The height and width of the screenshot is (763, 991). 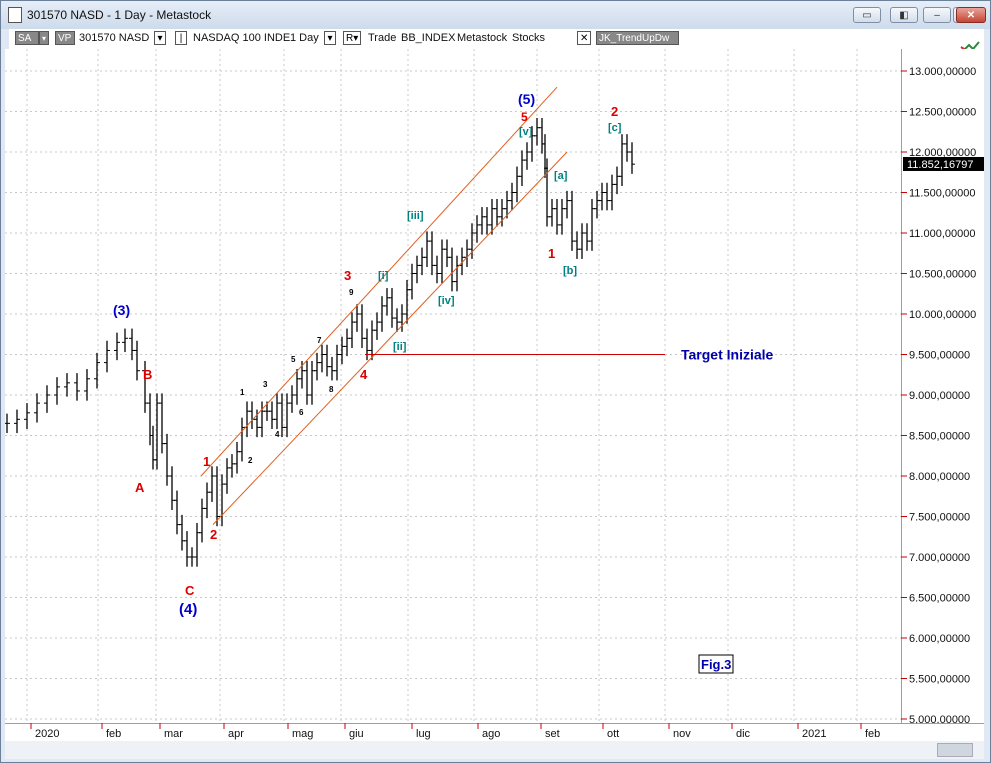 What do you see at coordinates (27, 38) in the screenshot?
I see `sa-button: SA` at bounding box center [27, 38].